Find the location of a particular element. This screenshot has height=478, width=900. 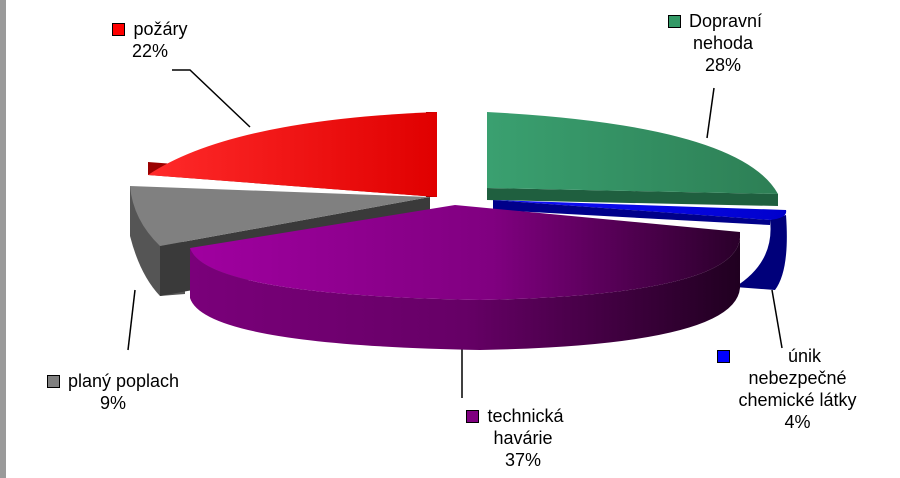

label-doprava-pct: 28% is located at coordinates (723, 65).